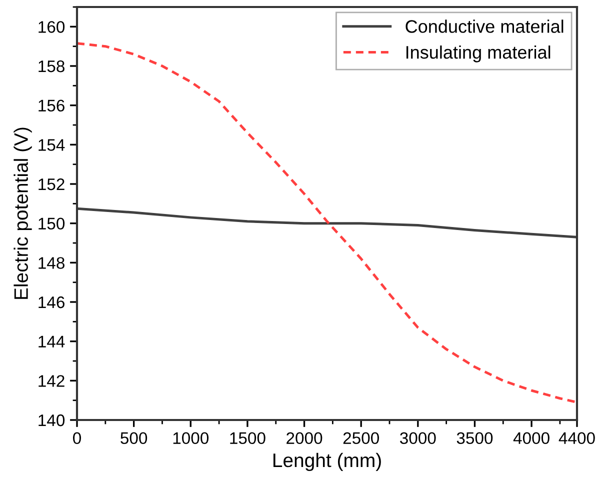 Image resolution: width=596 pixels, height=487 pixels. I want to click on y-tick-label: 146, so click(51, 302).